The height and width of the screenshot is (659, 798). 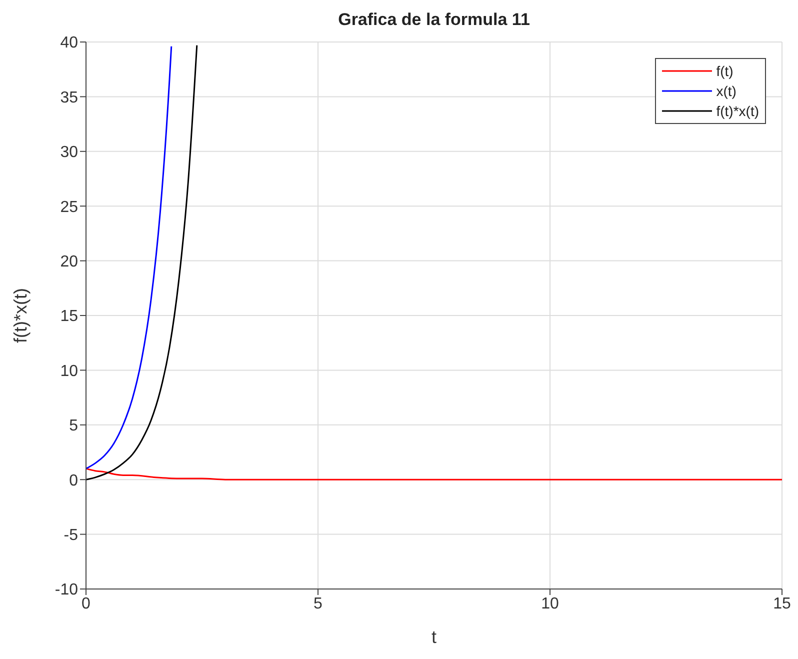 I want to click on y-tick-label: 0, so click(x=73, y=481).